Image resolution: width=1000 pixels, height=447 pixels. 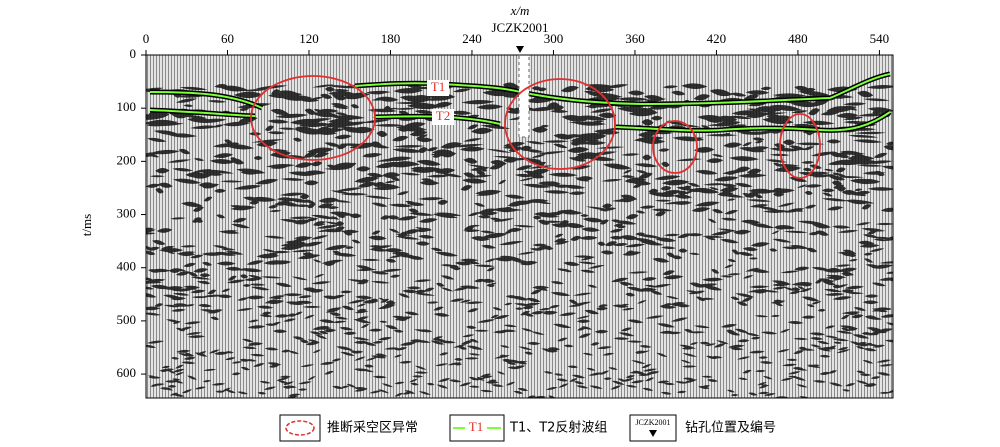 I want to click on borehole-marker, so click(x=520, y=49).